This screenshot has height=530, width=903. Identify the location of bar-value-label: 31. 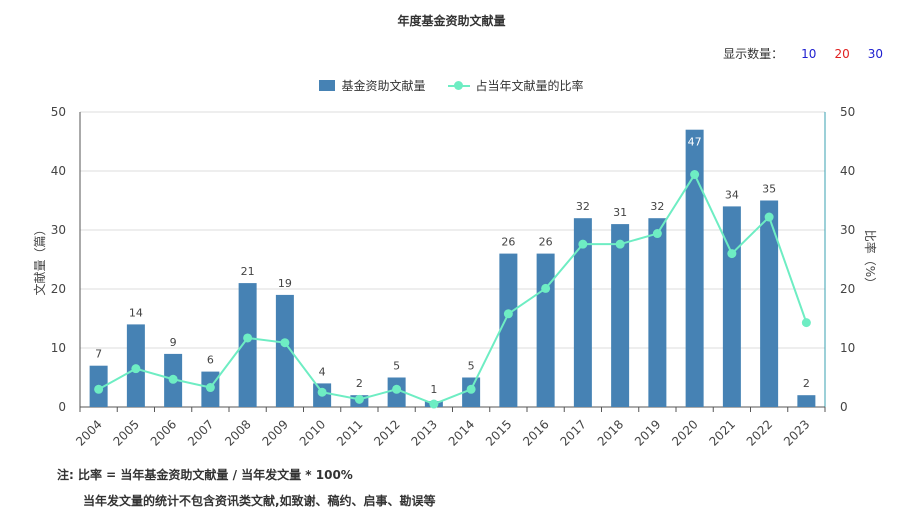
(620, 212).